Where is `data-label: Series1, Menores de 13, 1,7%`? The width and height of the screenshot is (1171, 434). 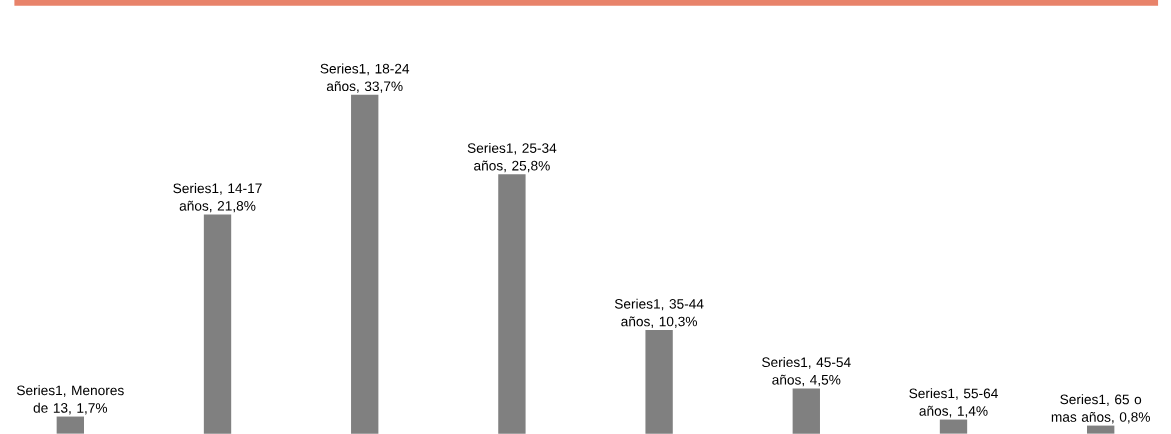 data-label: Series1, Menores de 13, 1,7% is located at coordinates (70, 400).